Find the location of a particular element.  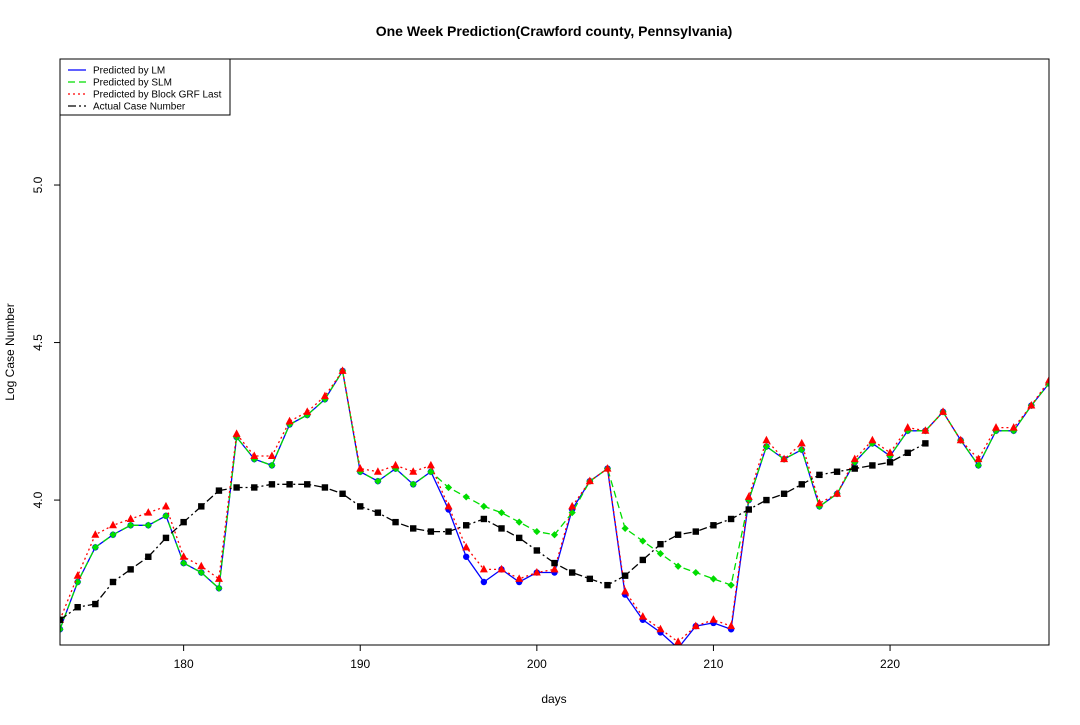

x-tick-label: 220 is located at coordinates (890, 664).